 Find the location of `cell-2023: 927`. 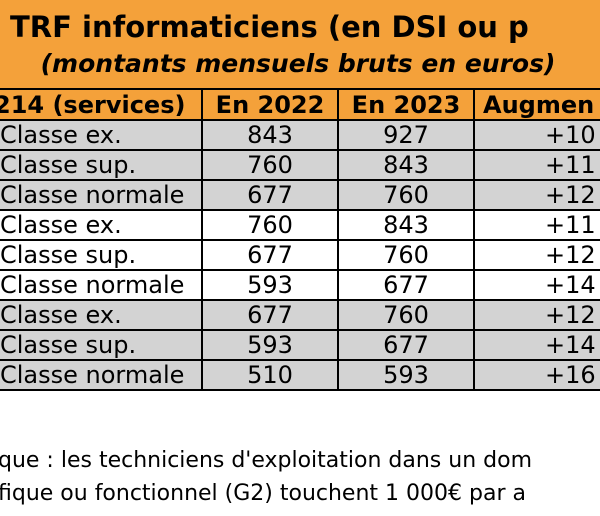

cell-2023: 927 is located at coordinates (406, 135).